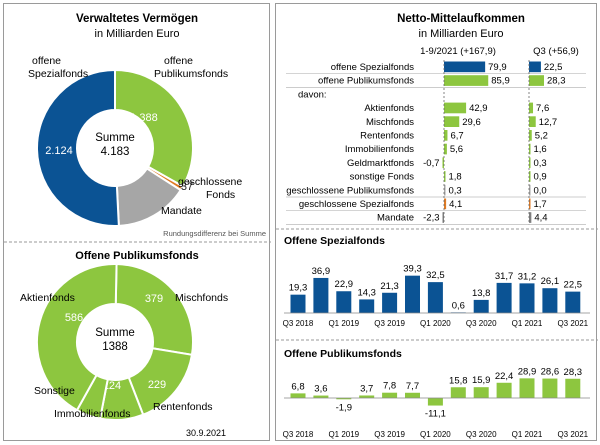  Describe the element at coordinates (573, 285) in the screenshot. I see `bar-value: 22,5` at that location.